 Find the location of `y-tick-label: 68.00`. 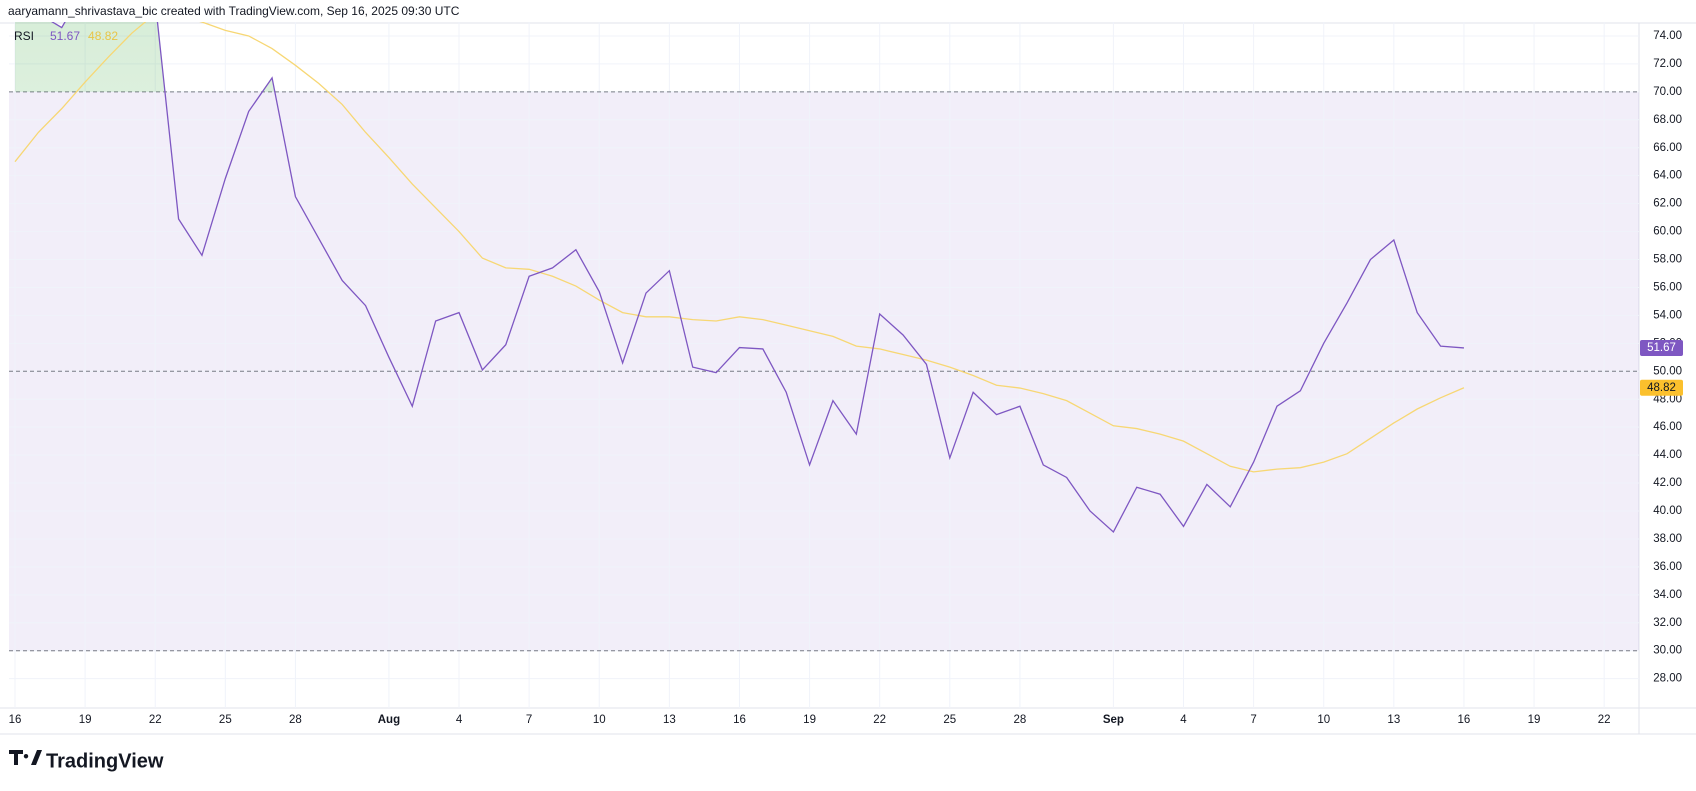

y-tick-label: 68.00 is located at coordinates (1667, 120).